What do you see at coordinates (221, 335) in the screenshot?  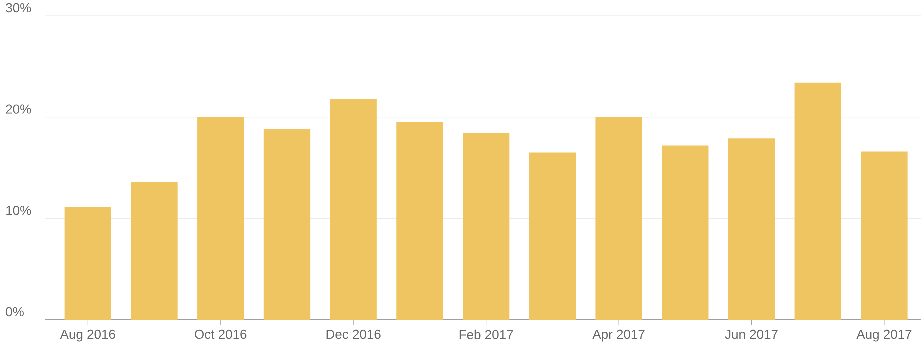 I see `x-tick-label: Oct 2016` at bounding box center [221, 335].